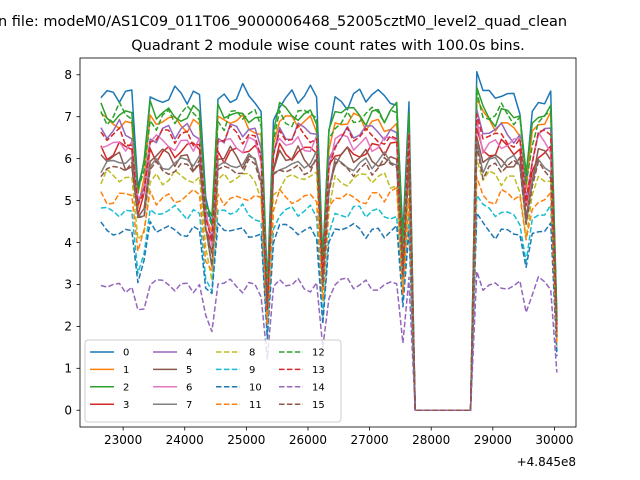  What do you see at coordinates (255, 405) in the screenshot?
I see `legend-label-11: 11` at bounding box center [255, 405].